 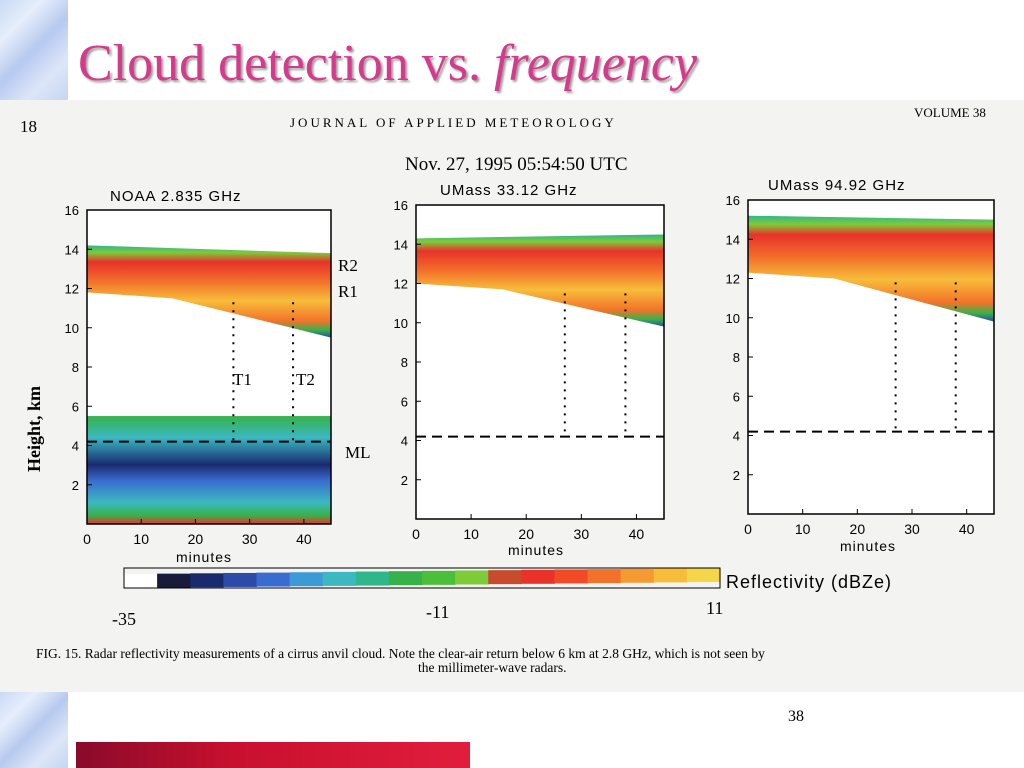 What do you see at coordinates (453, 122) in the screenshot?
I see `journal-name: JOURNAL OF APPLIED METEOROLOGY` at bounding box center [453, 122].